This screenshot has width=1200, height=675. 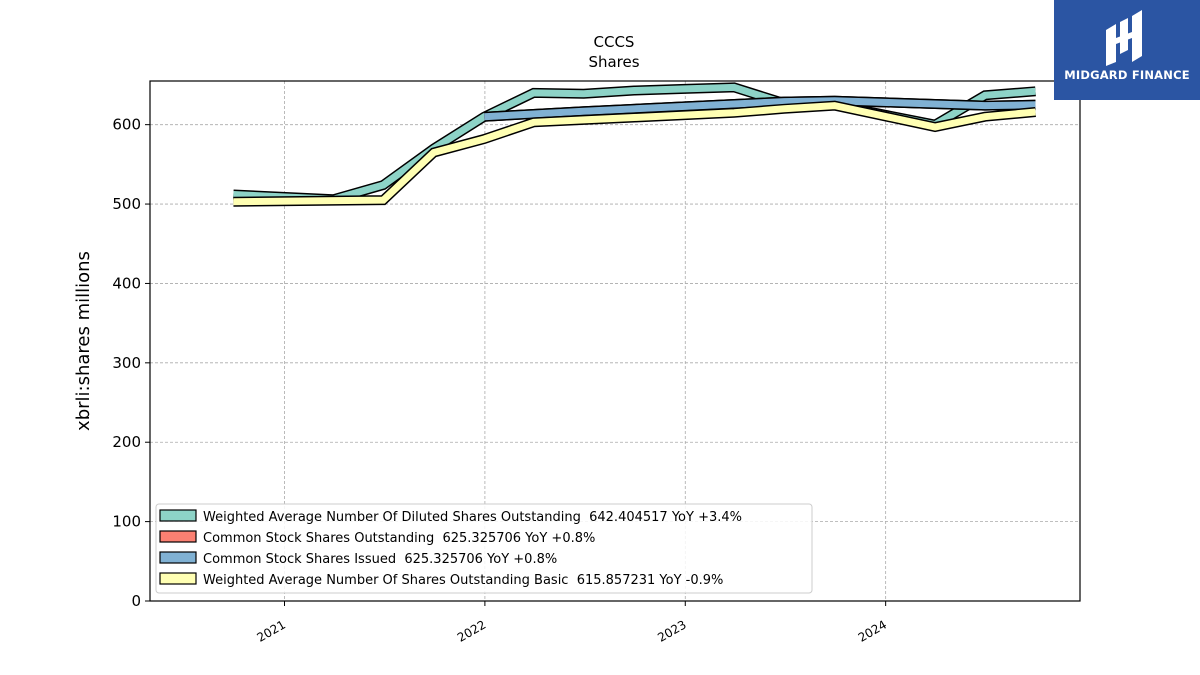 What do you see at coordinates (126, 363) in the screenshot?
I see `y-tick-label: 300` at bounding box center [126, 363].